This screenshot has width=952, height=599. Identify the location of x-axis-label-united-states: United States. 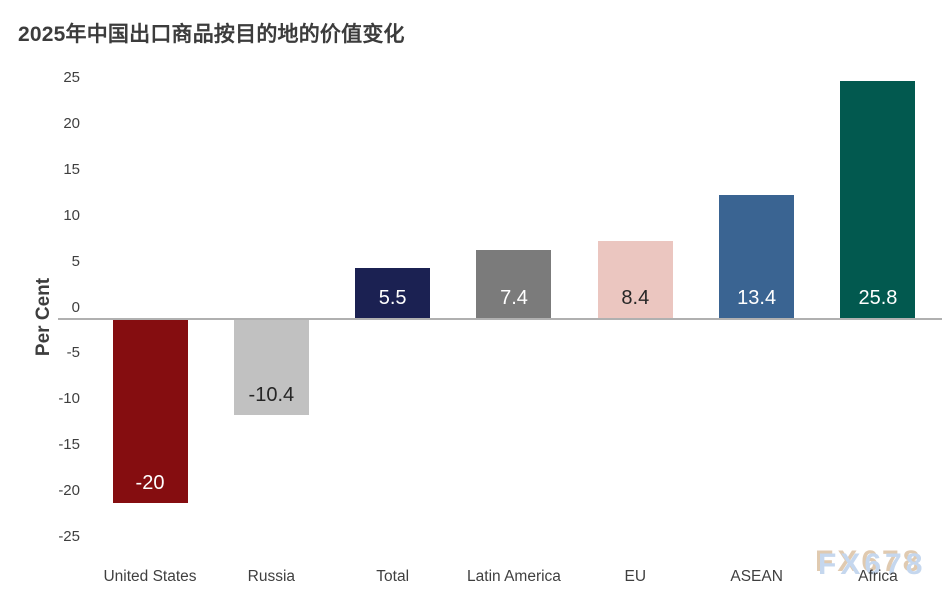
(150, 576).